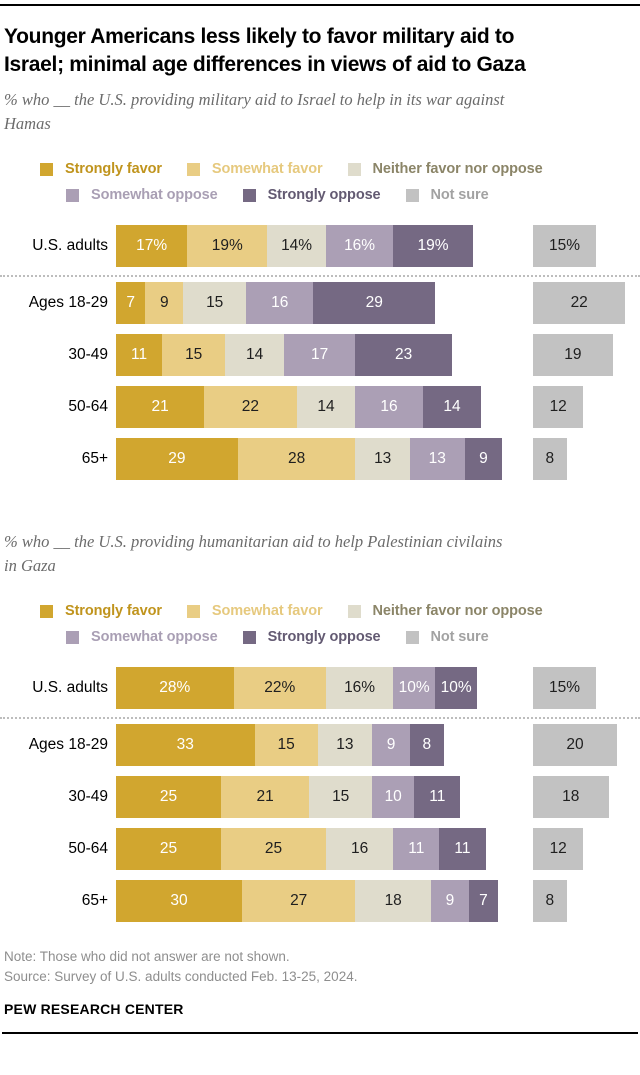 This screenshot has width=640, height=1075. I want to click on bar-segment: 18, so click(393, 901).